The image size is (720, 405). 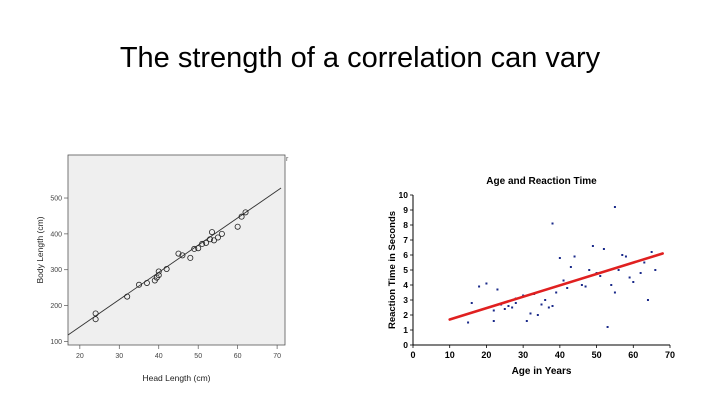 I want to click on y-tick-label: 300, so click(x=56, y=270).